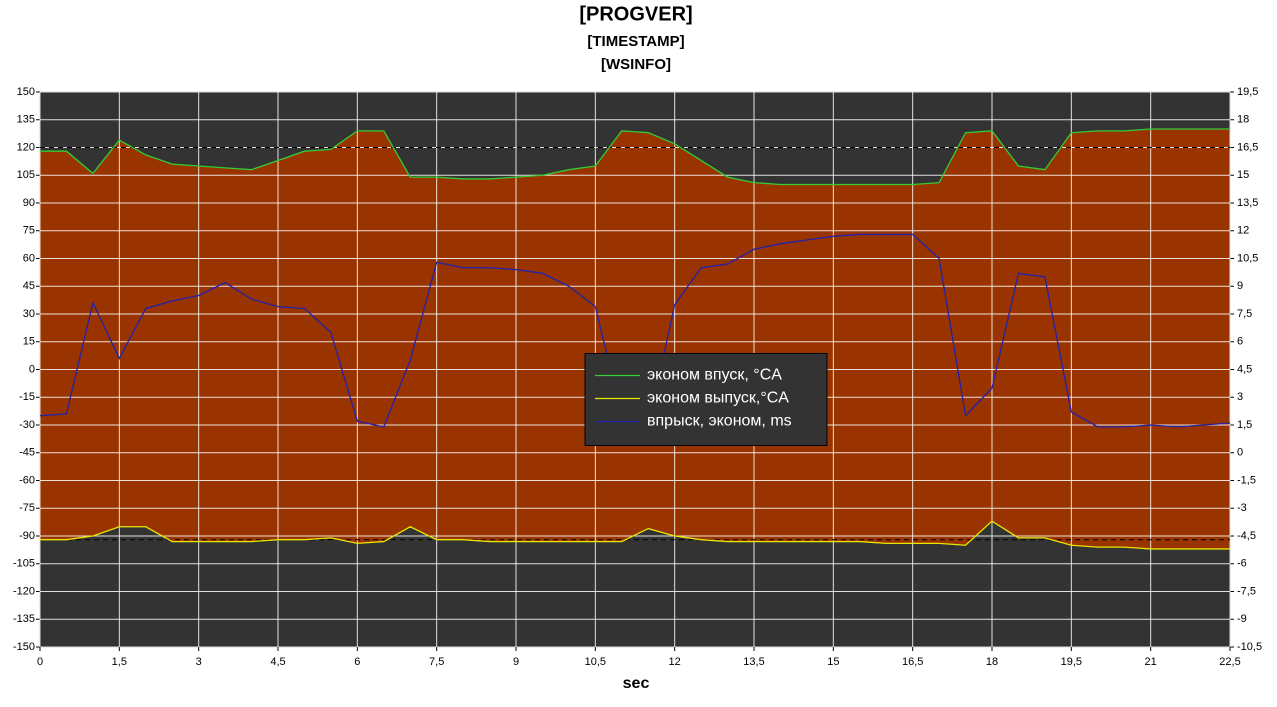  I want to click on y-tick-label: 90, so click(29, 203).